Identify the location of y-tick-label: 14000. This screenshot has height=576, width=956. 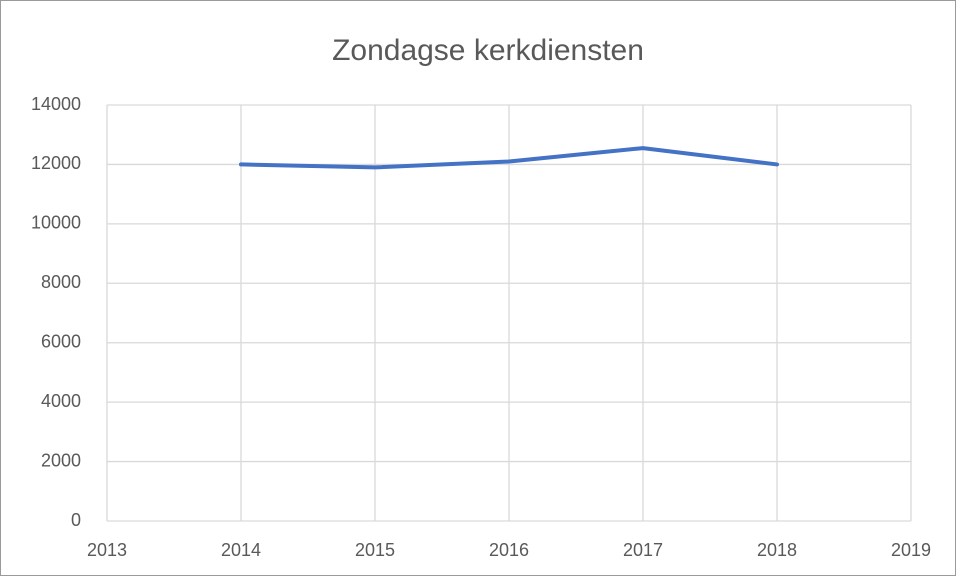
(56, 104).